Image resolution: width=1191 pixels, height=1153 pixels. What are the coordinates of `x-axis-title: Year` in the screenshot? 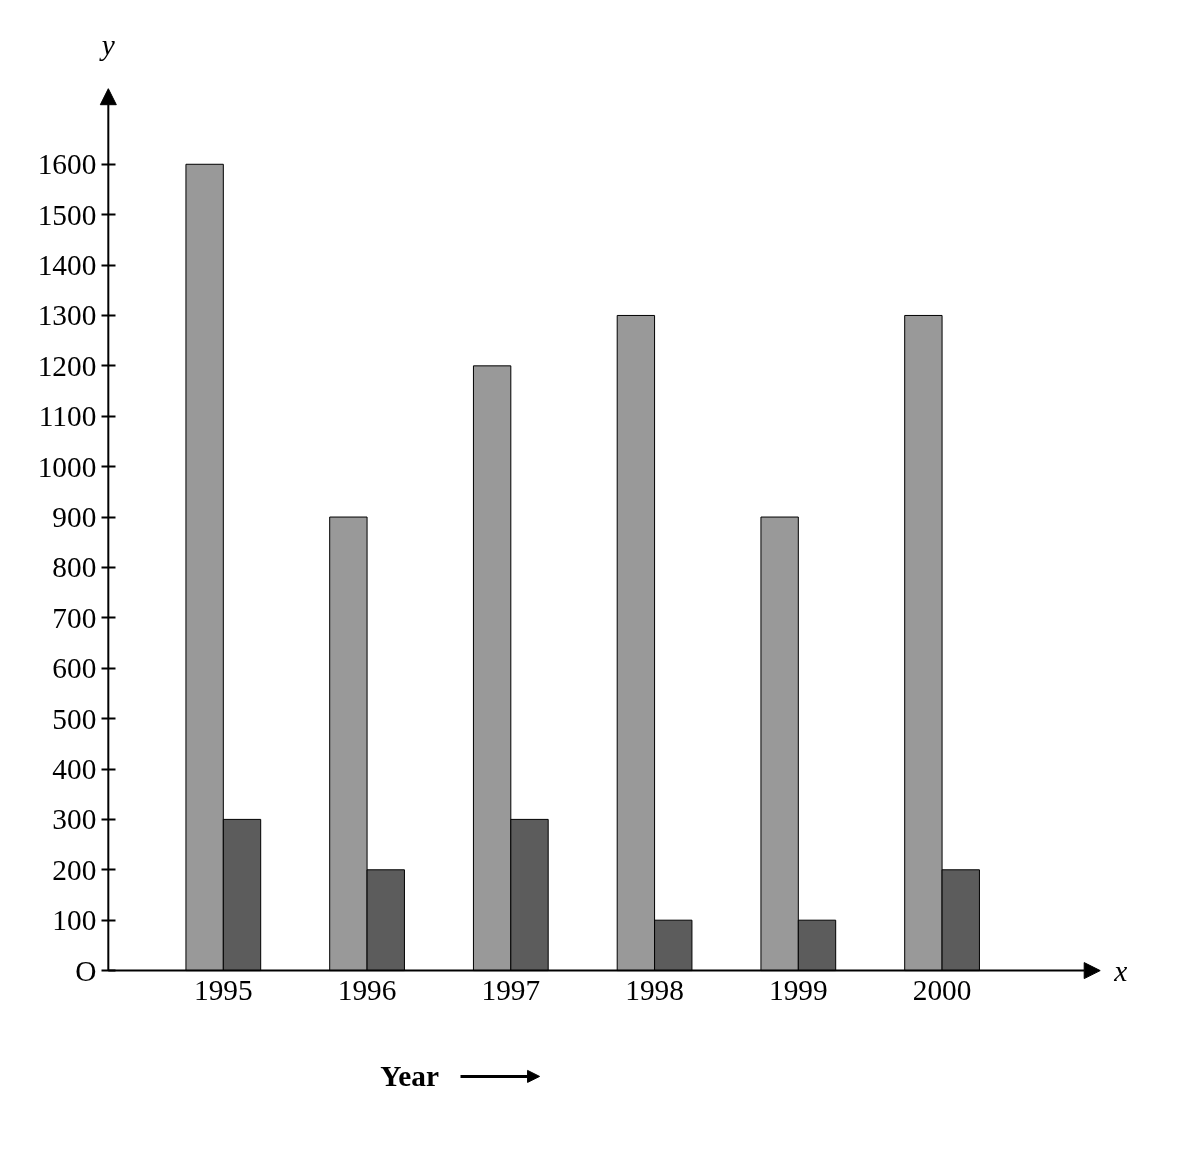 It's located at (409, 1076).